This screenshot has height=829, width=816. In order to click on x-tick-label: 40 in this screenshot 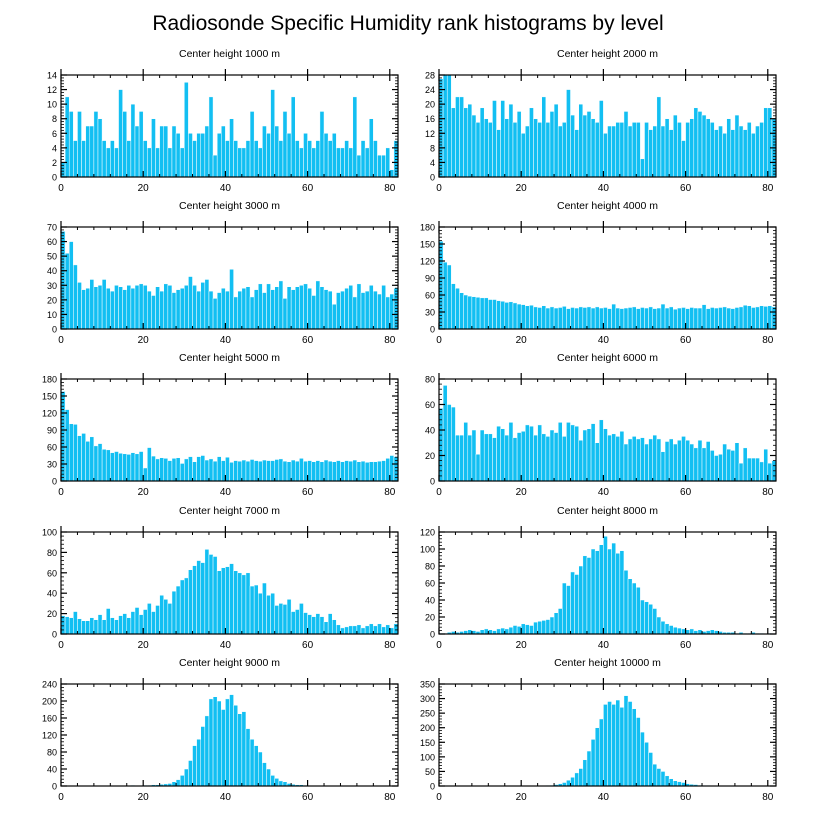, I will do `click(226, 340)`.